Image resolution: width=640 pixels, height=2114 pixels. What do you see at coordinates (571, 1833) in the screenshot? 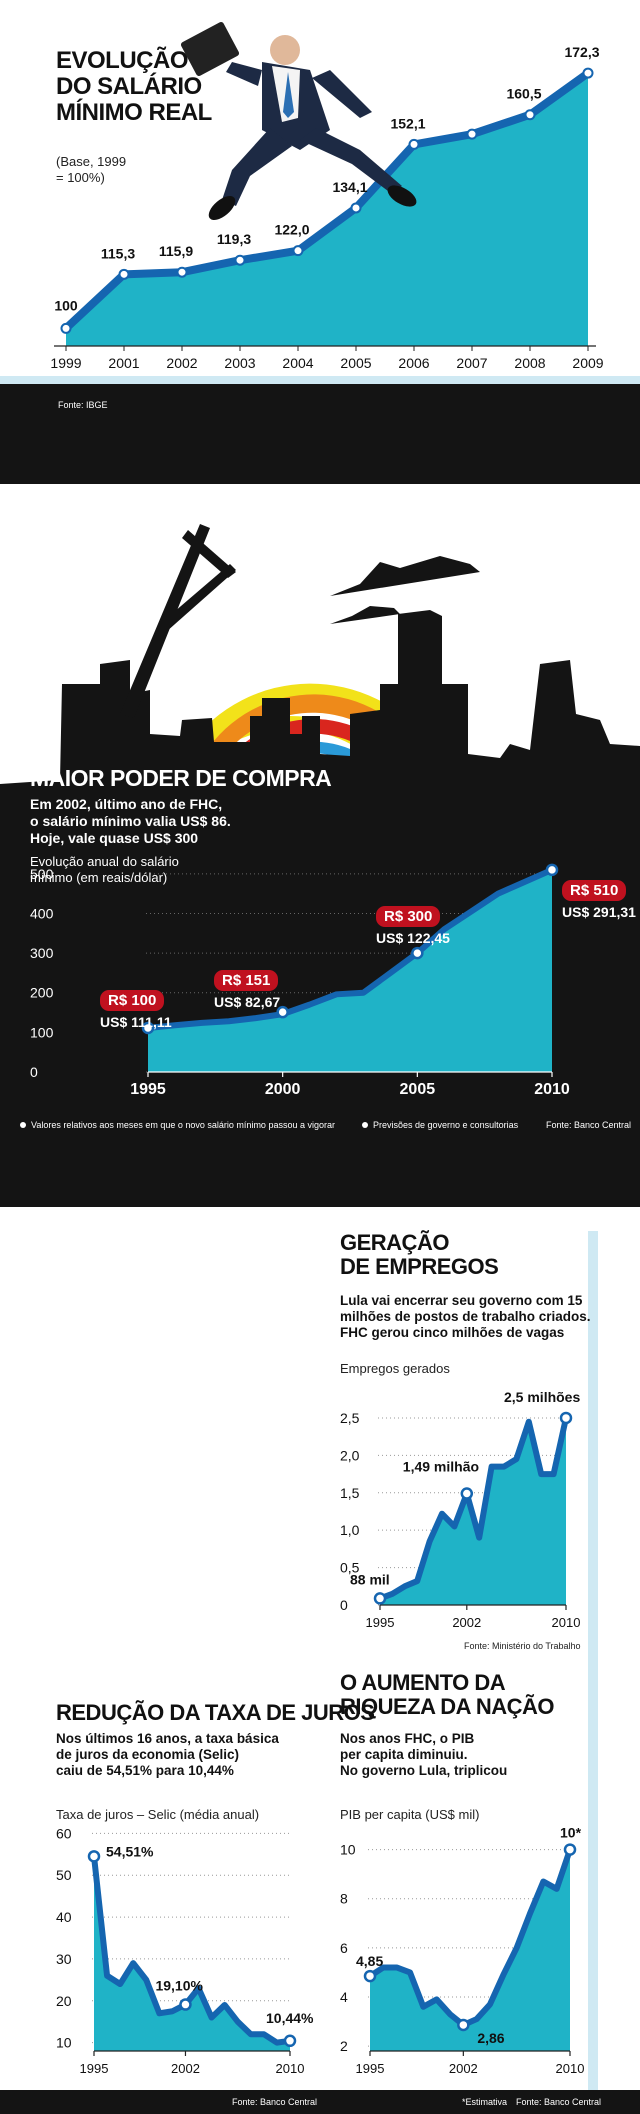
I see `data-label: 10*` at bounding box center [571, 1833].